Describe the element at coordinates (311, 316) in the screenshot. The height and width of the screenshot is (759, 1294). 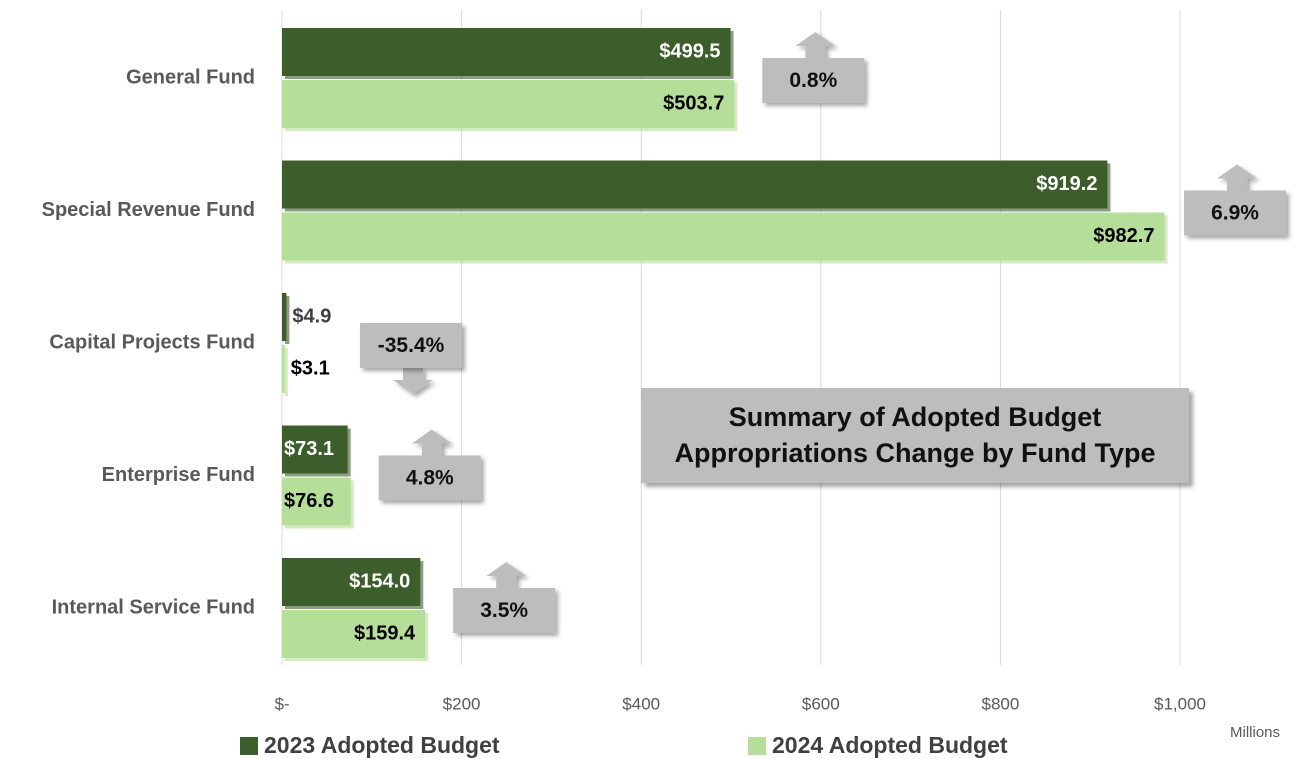
I see `value-label: $4.9` at that location.